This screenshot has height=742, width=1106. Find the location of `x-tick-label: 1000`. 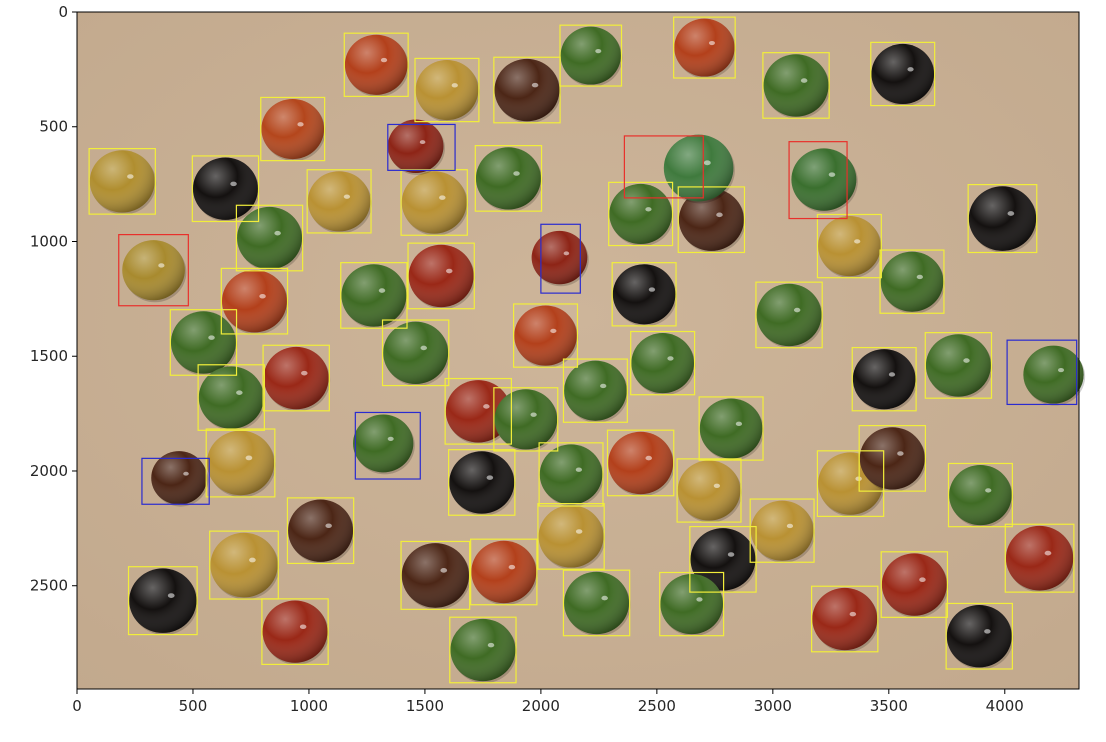

x-tick-label: 1000 is located at coordinates (309, 706).